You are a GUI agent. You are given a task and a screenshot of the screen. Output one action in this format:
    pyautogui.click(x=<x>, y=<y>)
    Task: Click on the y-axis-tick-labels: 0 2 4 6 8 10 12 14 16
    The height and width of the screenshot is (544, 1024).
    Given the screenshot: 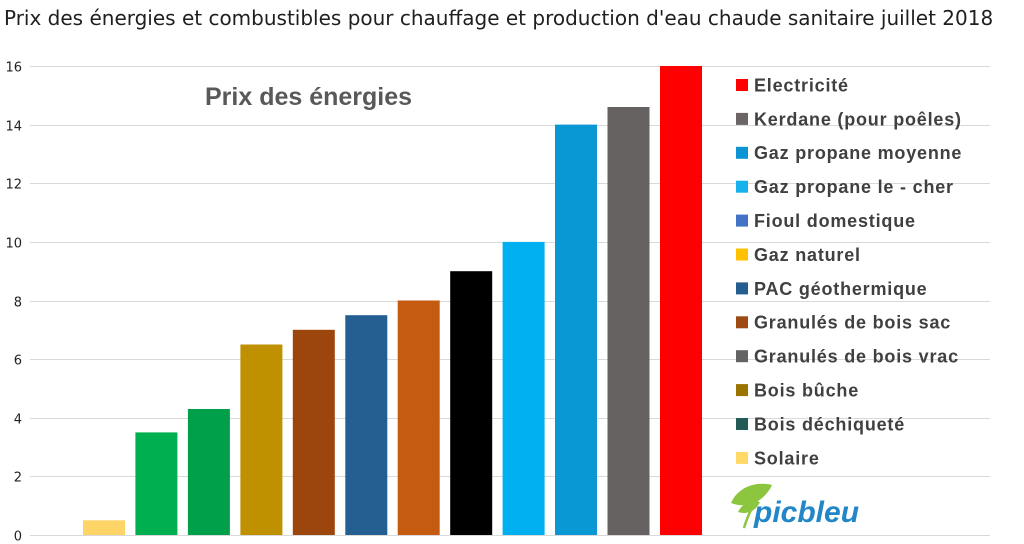 What is the action you would take?
    pyautogui.click(x=13, y=302)
    